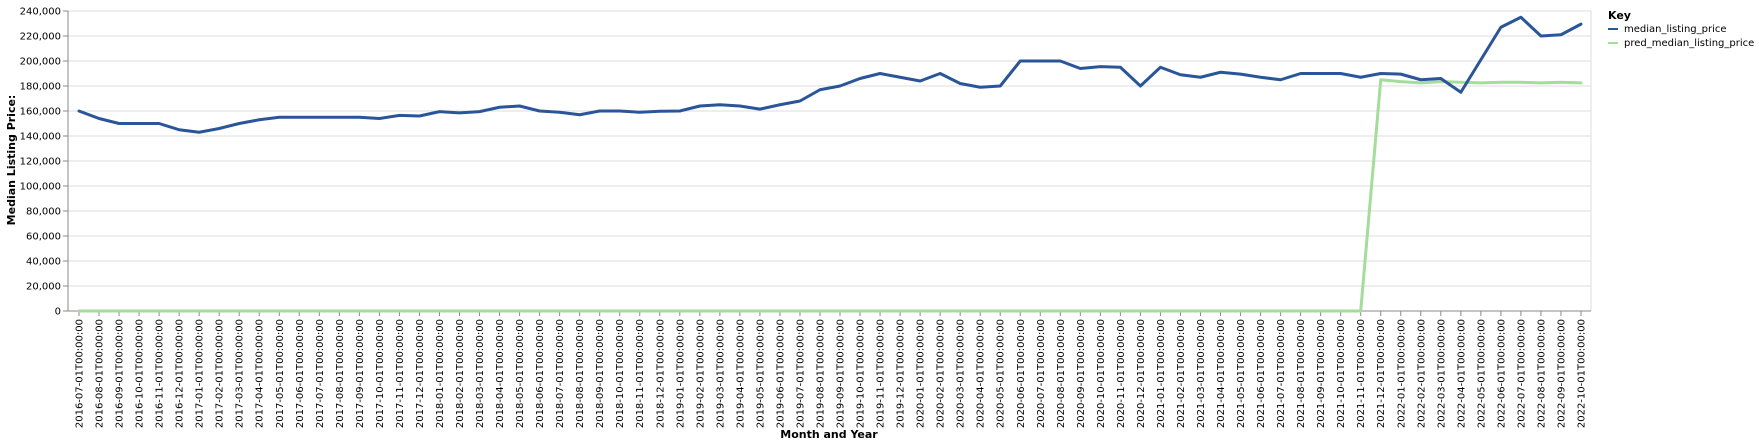 The width and height of the screenshot is (1759, 447). What do you see at coordinates (43, 287) in the screenshot?
I see `y-tick-label: 20,000` at bounding box center [43, 287].